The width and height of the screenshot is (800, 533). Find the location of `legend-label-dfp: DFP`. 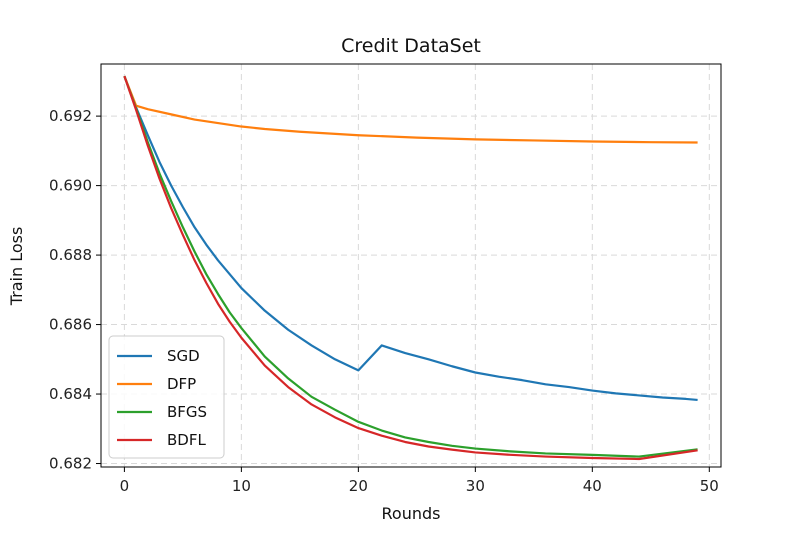

legend-label-dfp: DFP is located at coordinates (181, 384).